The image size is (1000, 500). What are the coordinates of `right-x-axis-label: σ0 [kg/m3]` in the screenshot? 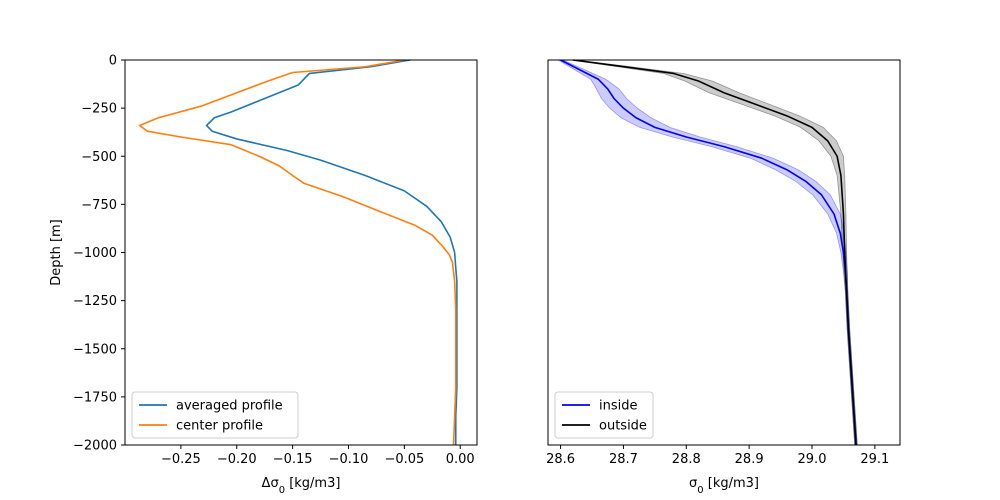 It's located at (724, 486).